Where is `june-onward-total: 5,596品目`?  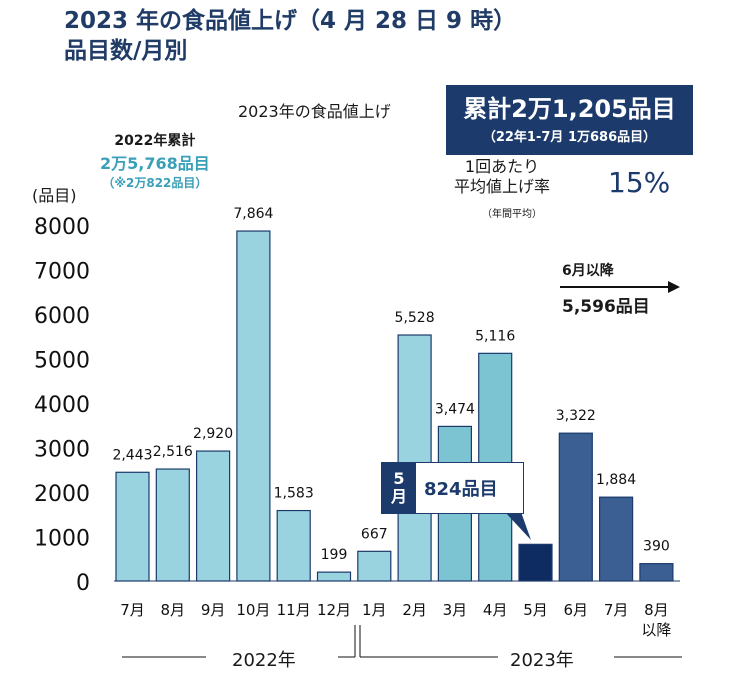 june-onward-total: 5,596品目 is located at coordinates (606, 307).